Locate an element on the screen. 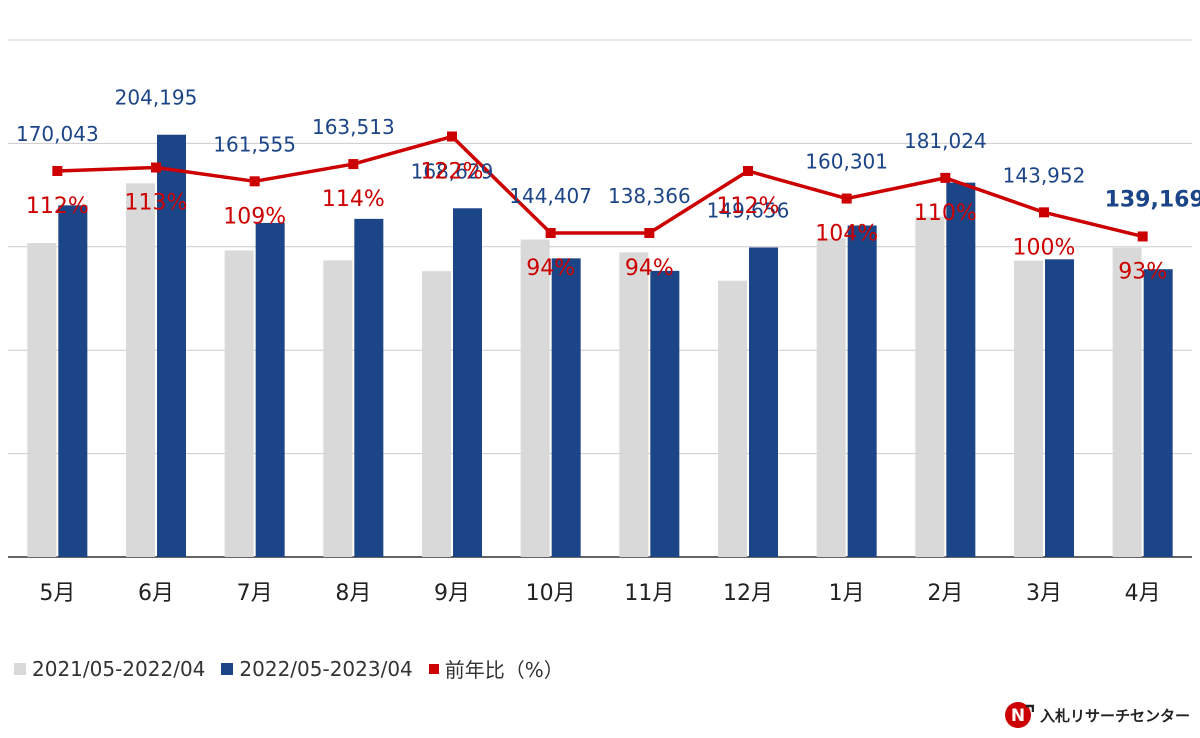  ratio-label-3: 109% is located at coordinates (254, 216).